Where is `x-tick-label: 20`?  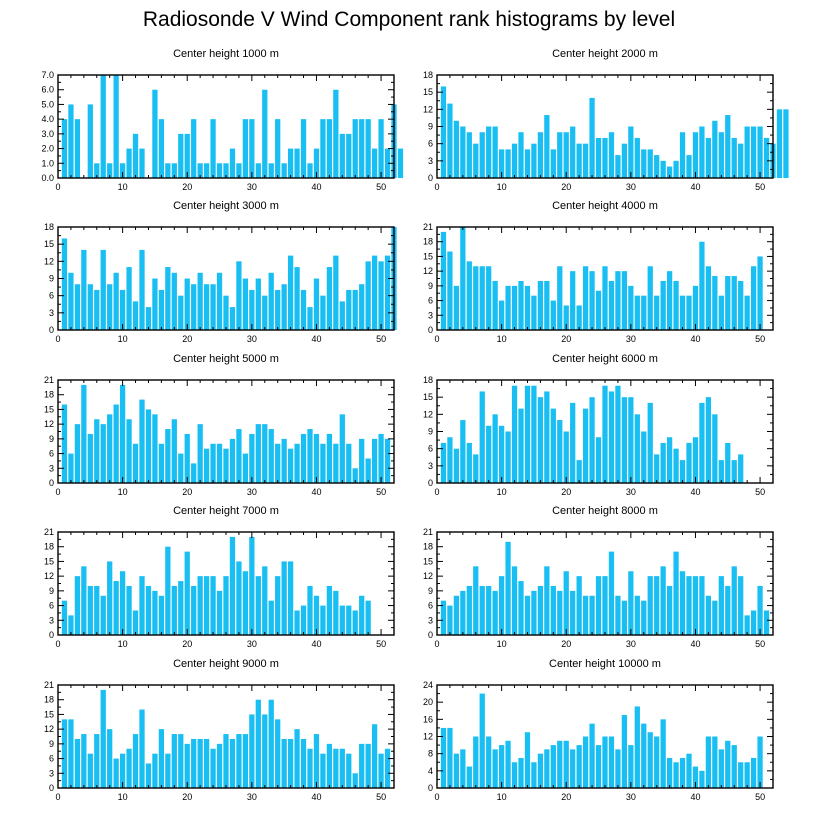 x-tick-label: 20 is located at coordinates (187, 339).